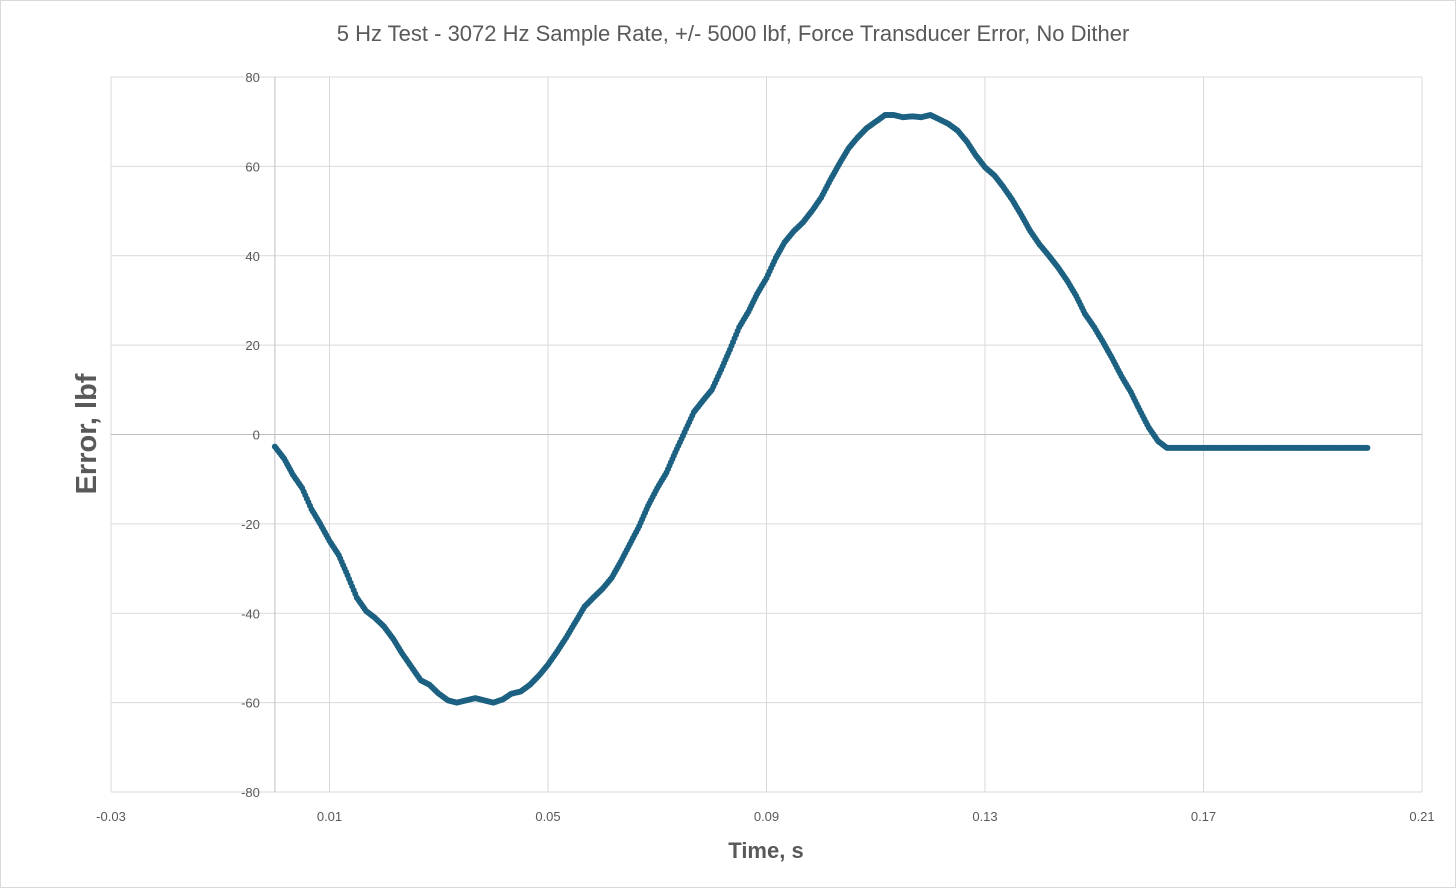 The image size is (1456, 889). I want to click on x-tick-label: 0.09, so click(766, 816).